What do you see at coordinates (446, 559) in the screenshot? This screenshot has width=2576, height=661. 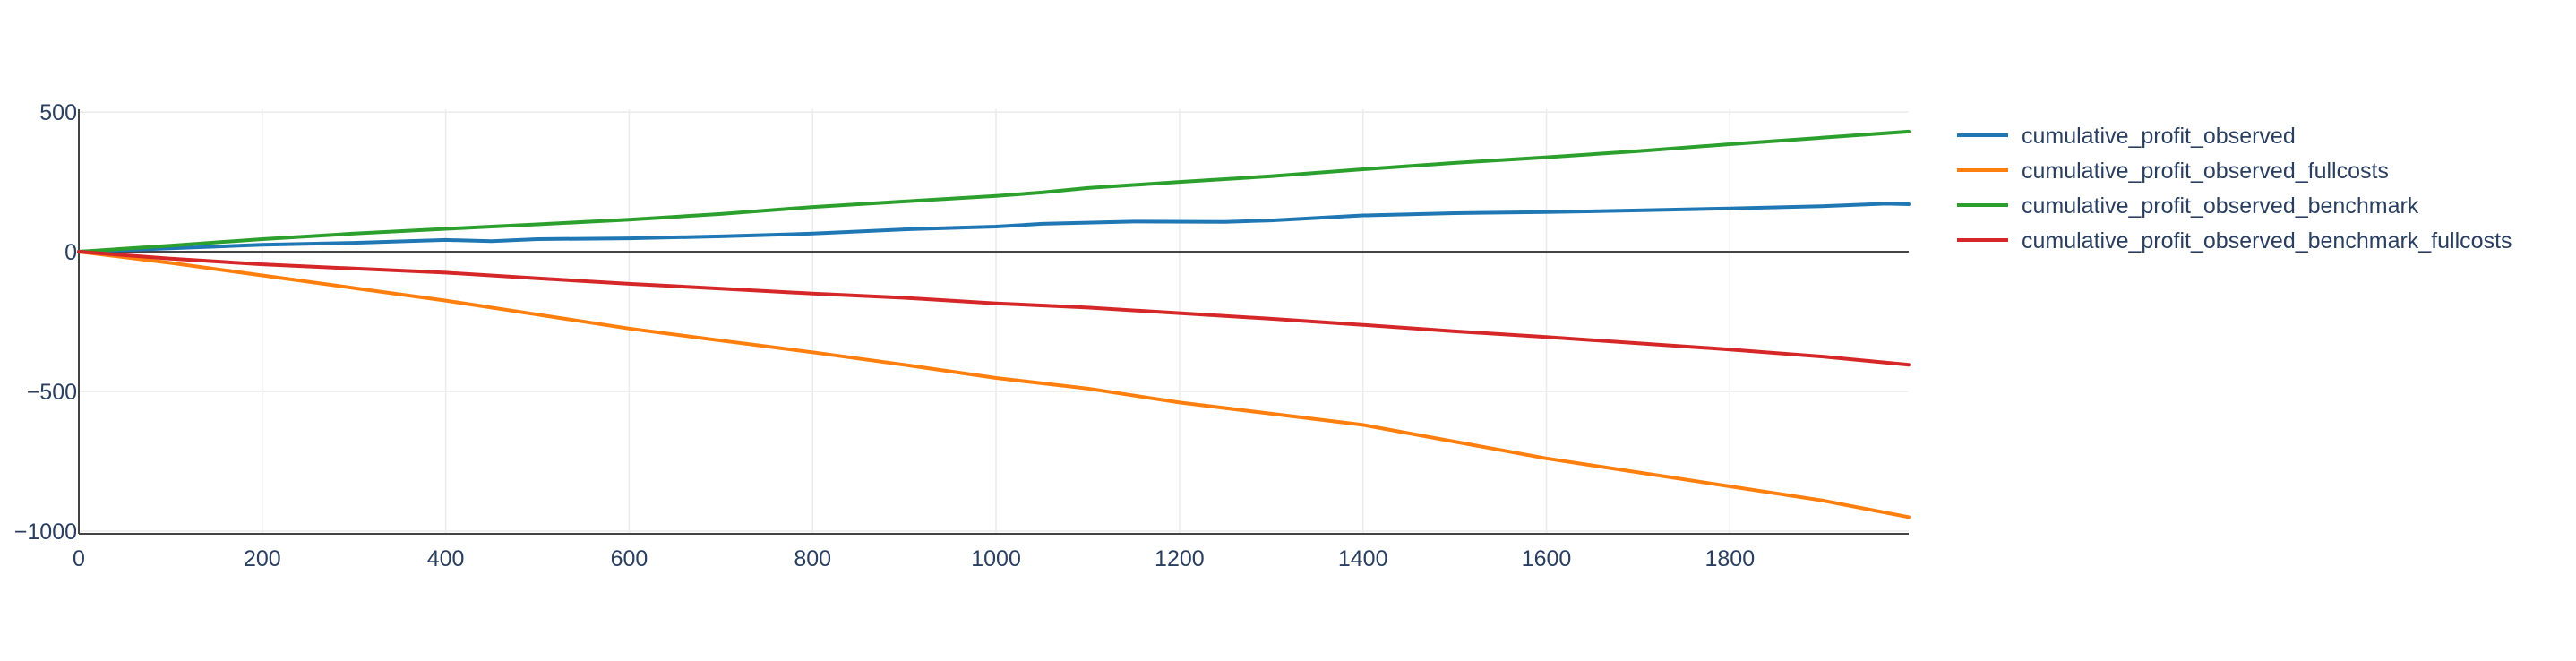 I see `x-tick-label: 400` at bounding box center [446, 559].